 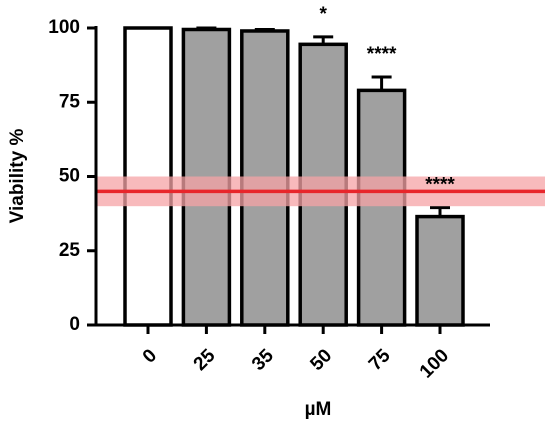 I want to click on y-tick-label: 50, so click(x=69, y=176).